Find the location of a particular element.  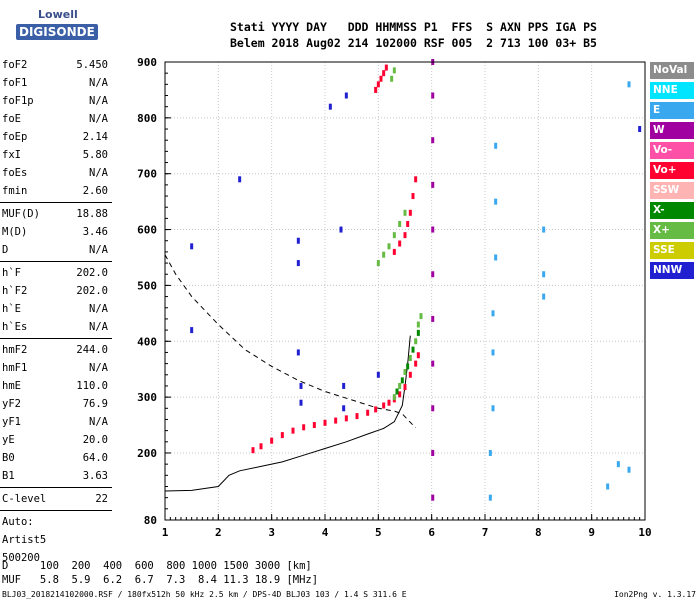

legend: NoVal NNE E W Vo- Vo+ SSW X- X+ SSE NNW is located at coordinates (672, 172).